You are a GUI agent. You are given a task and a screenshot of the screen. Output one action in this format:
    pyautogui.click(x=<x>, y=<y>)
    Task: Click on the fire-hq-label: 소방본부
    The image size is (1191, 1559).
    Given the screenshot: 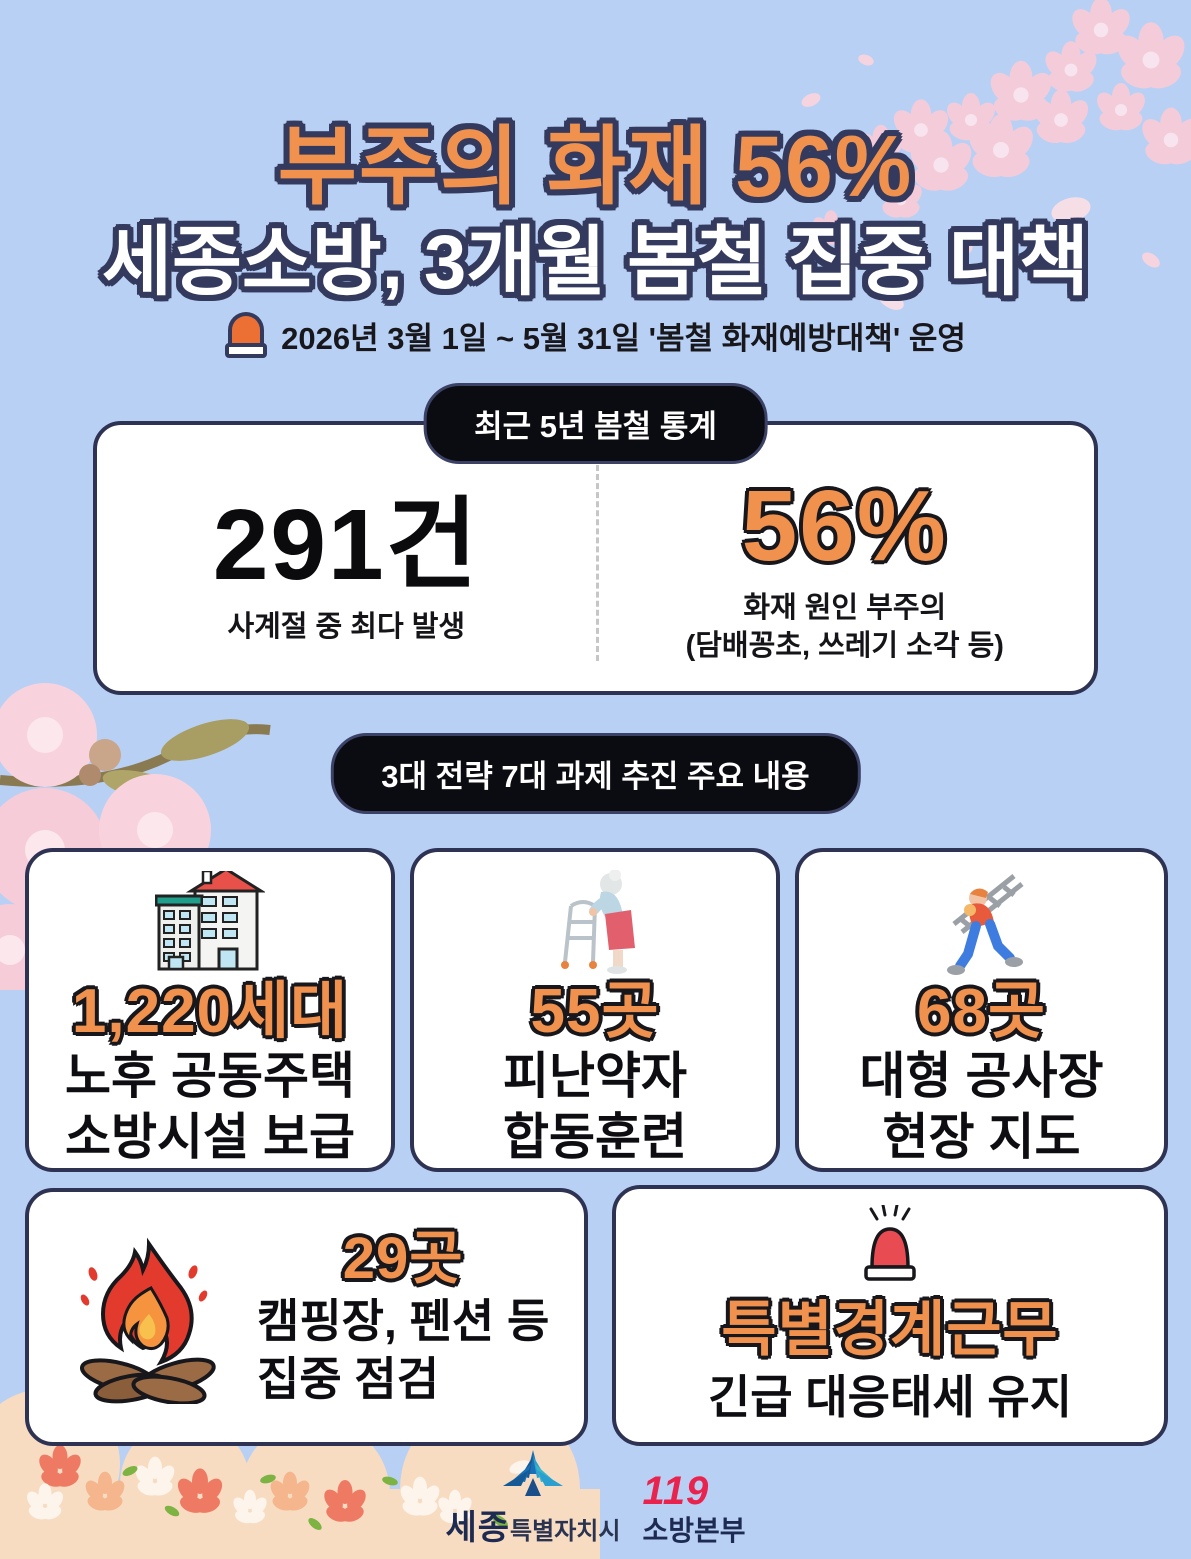 What is the action you would take?
    pyautogui.click(x=694, y=1530)
    